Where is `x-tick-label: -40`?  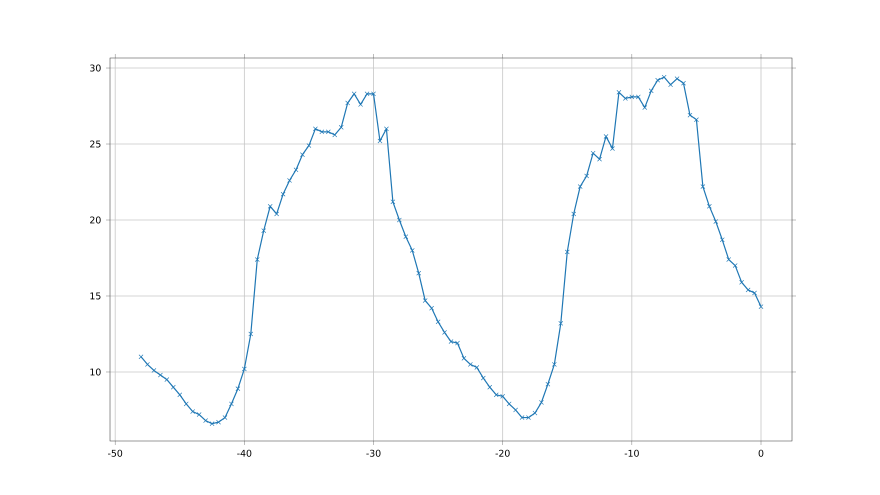
x-tick-label: -40 is located at coordinates (244, 453).